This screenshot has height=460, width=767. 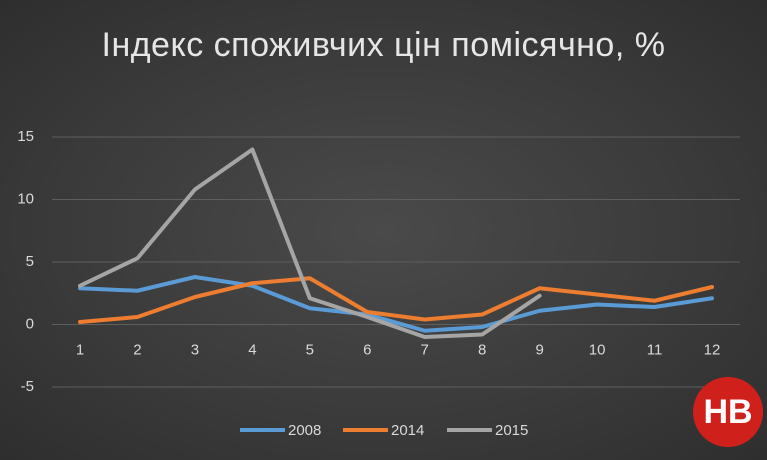 What do you see at coordinates (304, 430) in the screenshot?
I see `legend-label: 2008` at bounding box center [304, 430].